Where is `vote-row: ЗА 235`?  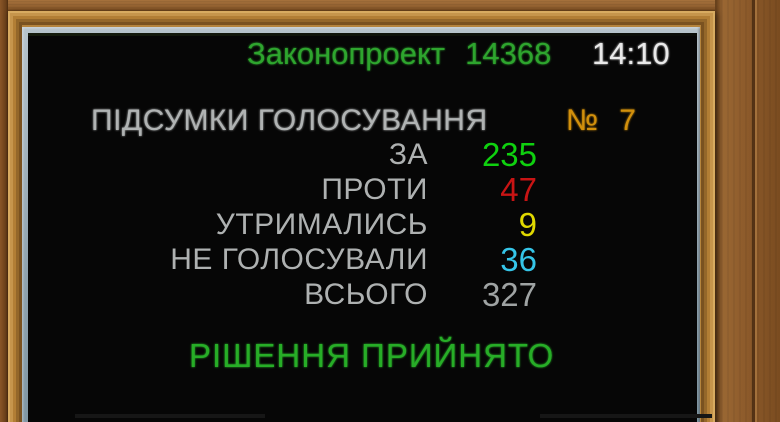 vote-row: ЗА 235 is located at coordinates (362, 154).